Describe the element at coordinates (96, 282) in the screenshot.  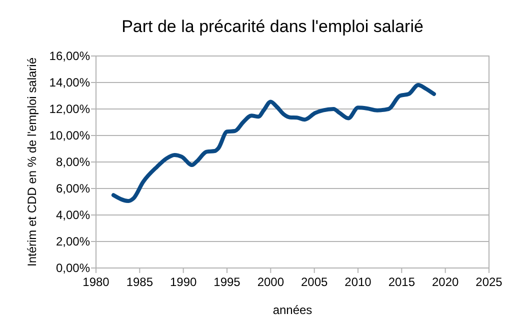
I see `x-tick-label: 1980` at that location.